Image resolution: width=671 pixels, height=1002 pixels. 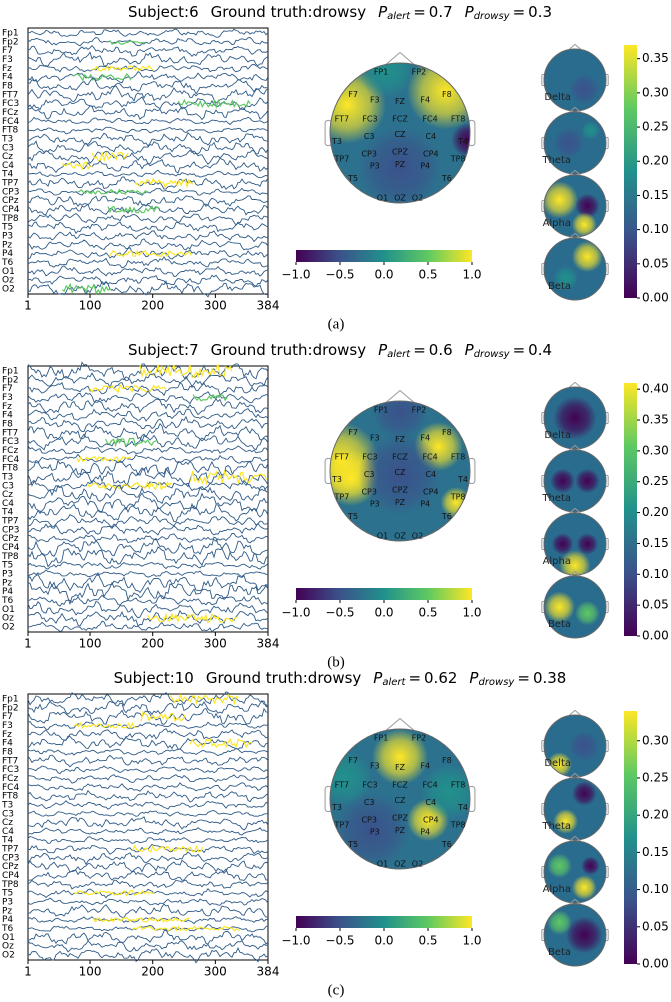 What do you see at coordinates (289, 12) in the screenshot?
I see `ground-truth: Ground truth:drowsy` at bounding box center [289, 12].